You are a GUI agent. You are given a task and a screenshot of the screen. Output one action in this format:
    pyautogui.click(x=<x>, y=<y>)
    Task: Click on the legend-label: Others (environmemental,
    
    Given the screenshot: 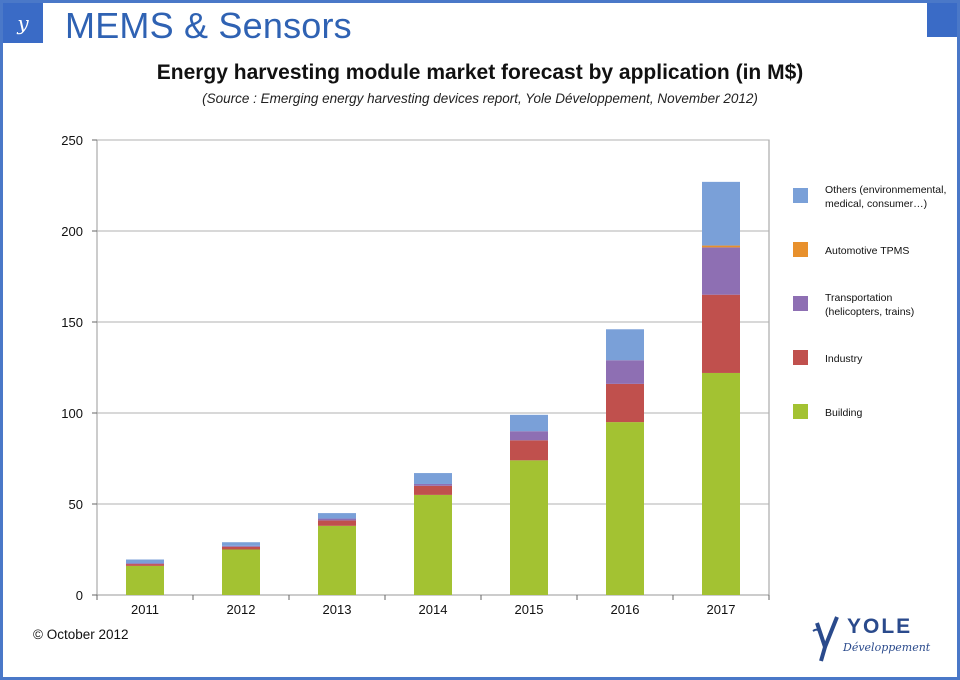 What is the action you would take?
    pyautogui.click(x=885, y=190)
    